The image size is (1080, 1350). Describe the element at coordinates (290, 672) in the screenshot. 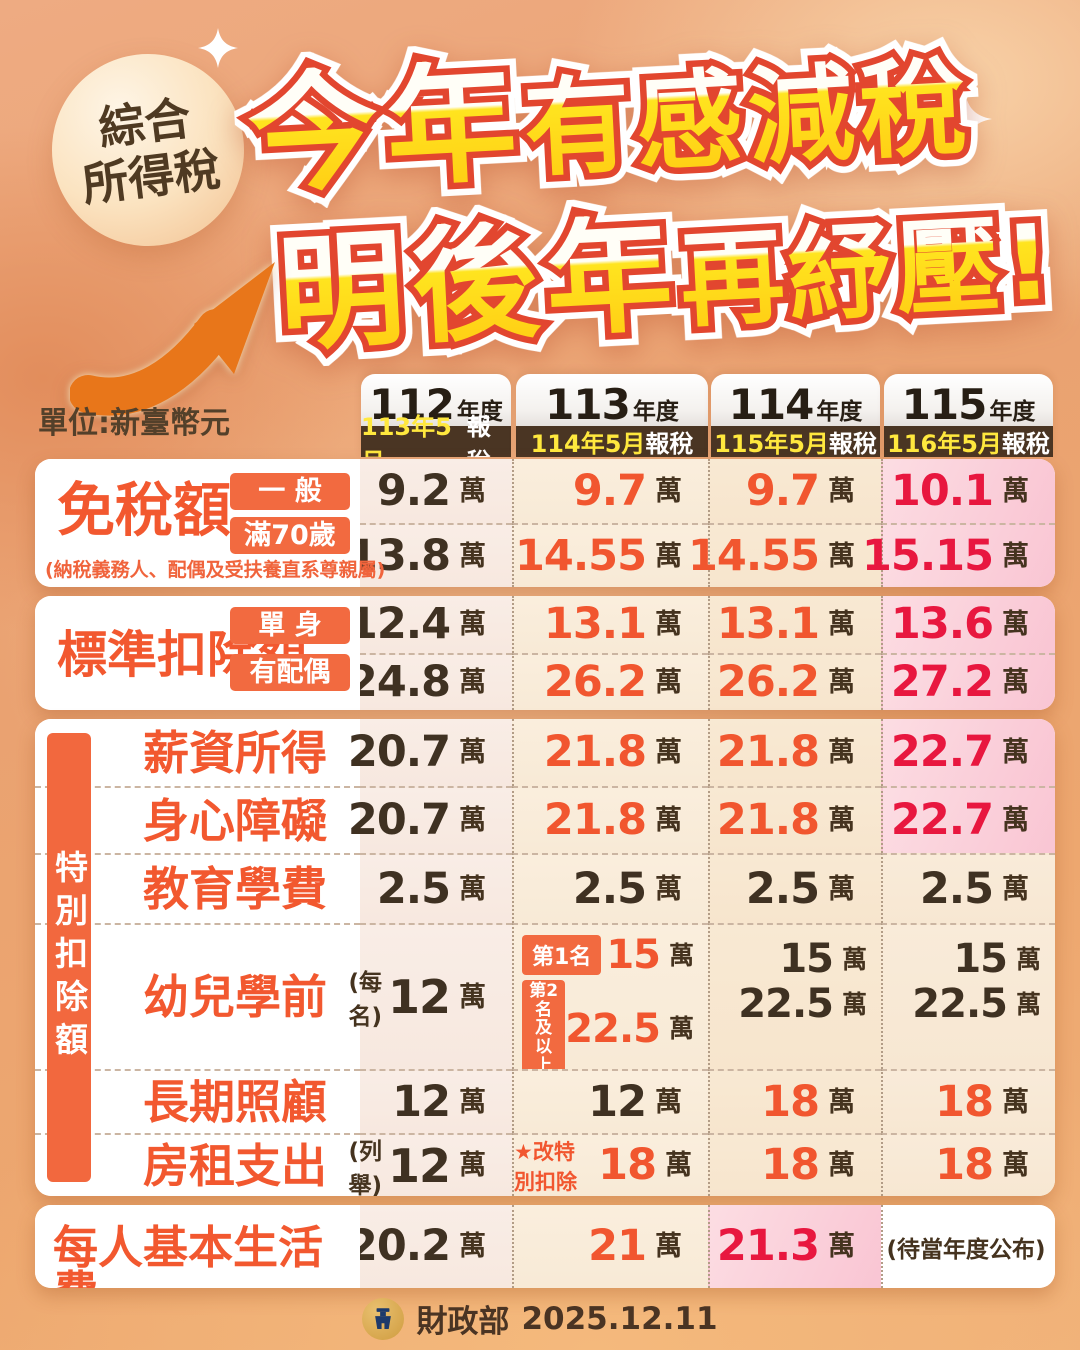

I see `married-badge: 有配偶` at that location.